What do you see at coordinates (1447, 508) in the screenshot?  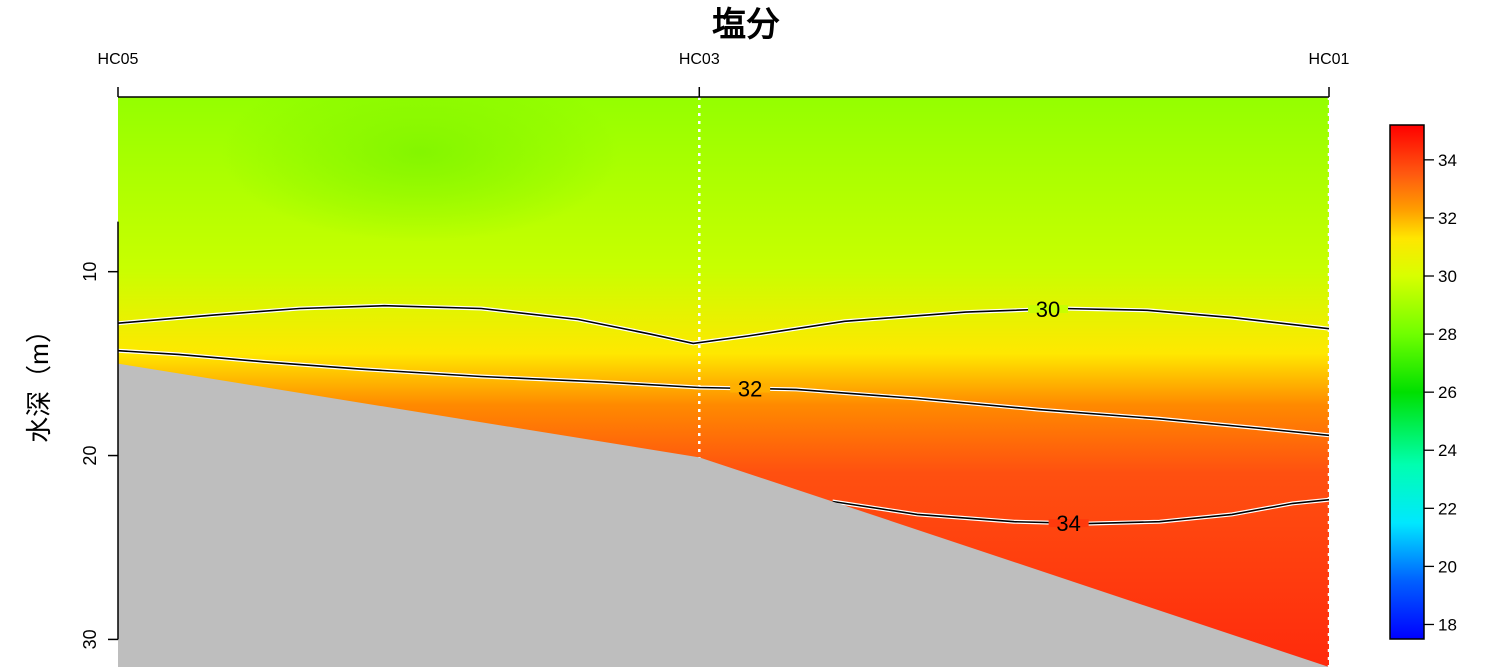 I see `colorbar-tick-label-2: 22` at bounding box center [1447, 508].